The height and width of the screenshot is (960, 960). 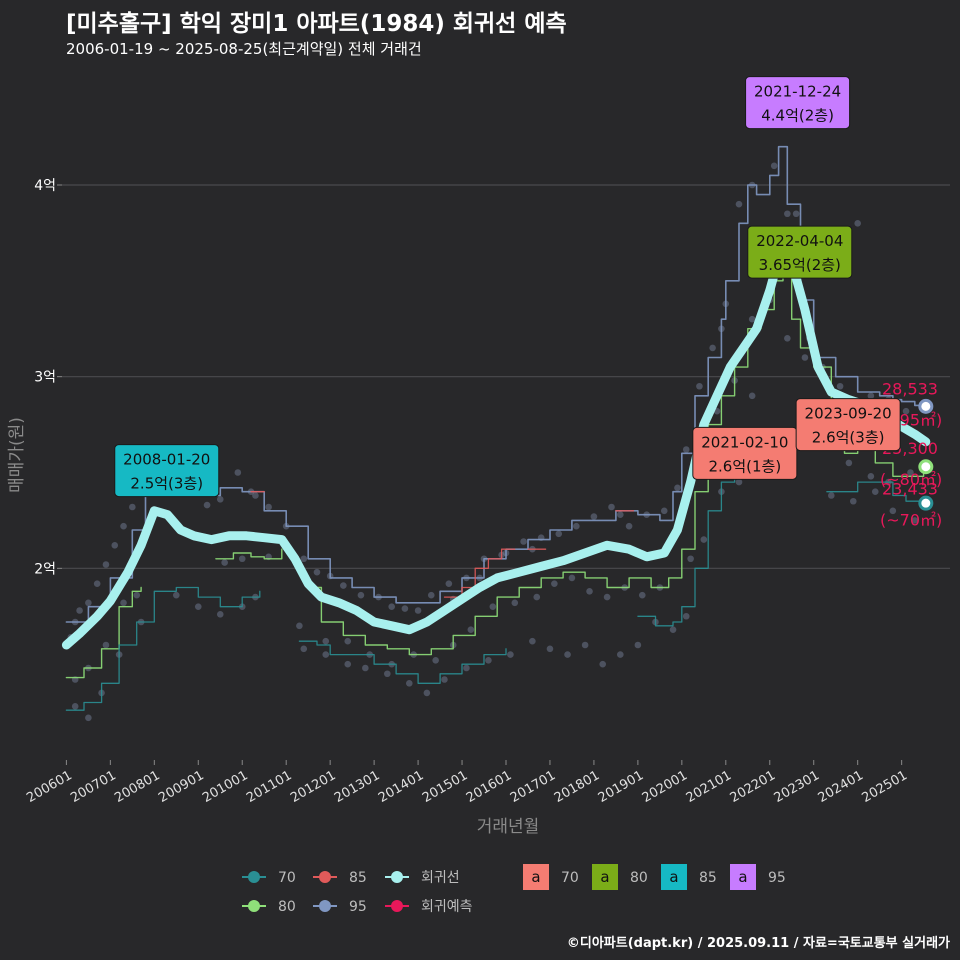 What do you see at coordinates (621, 787) in the screenshot?
I see `x-tick-label: 201901` at bounding box center [621, 787].